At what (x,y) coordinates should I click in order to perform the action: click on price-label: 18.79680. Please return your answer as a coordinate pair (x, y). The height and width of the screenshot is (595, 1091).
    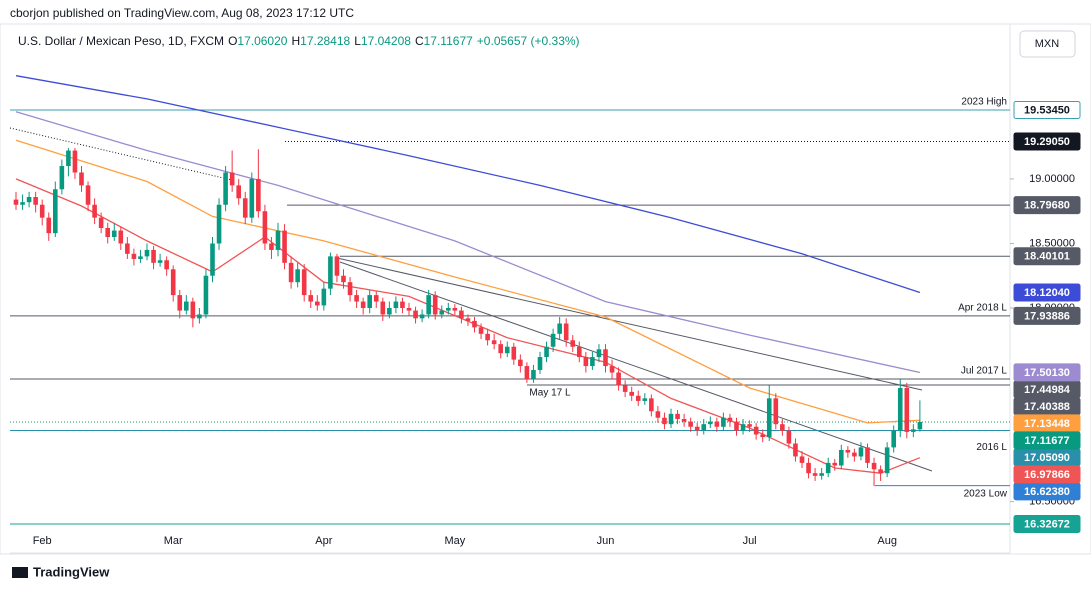
    Looking at the image, I should click on (1047, 206).